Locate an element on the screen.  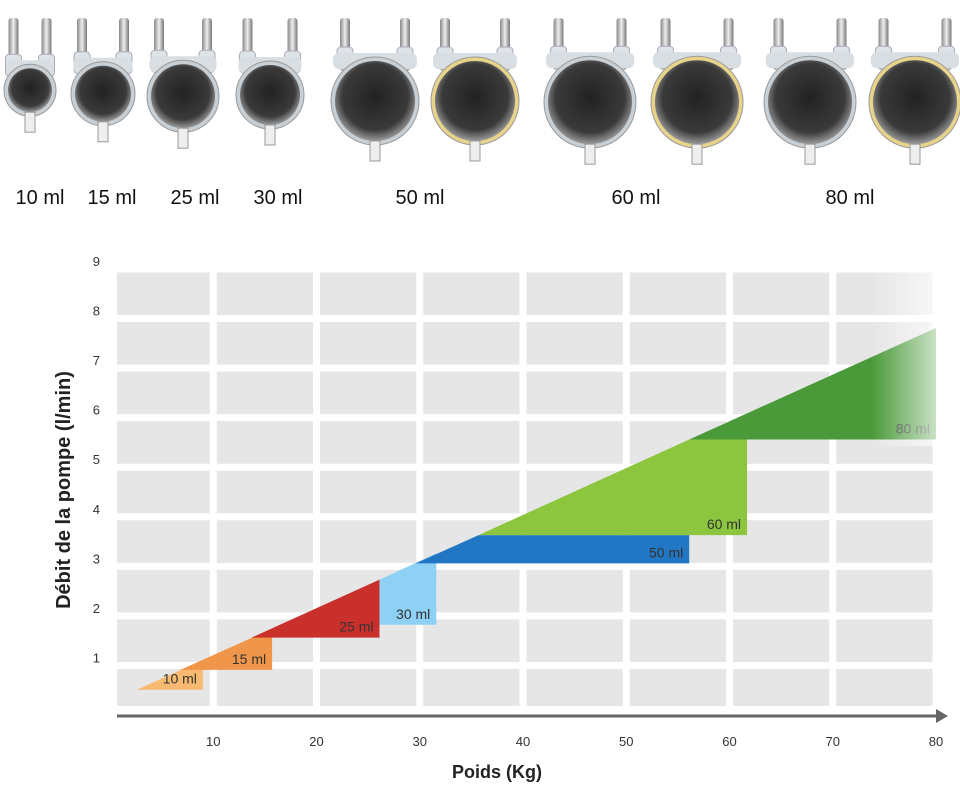
x-tick-label: 30 is located at coordinates (420, 741).